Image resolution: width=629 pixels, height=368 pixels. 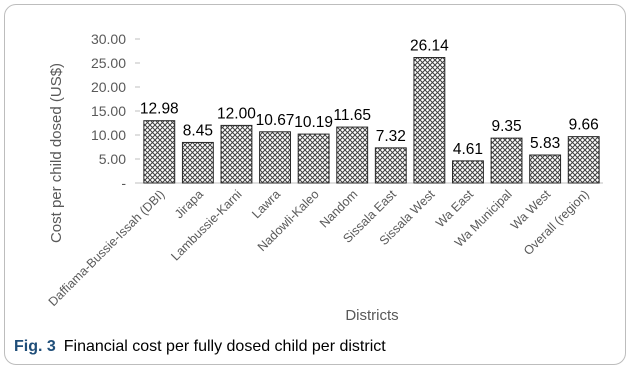 What do you see at coordinates (545, 143) in the screenshot?
I see `data-label: 5.83` at bounding box center [545, 143].